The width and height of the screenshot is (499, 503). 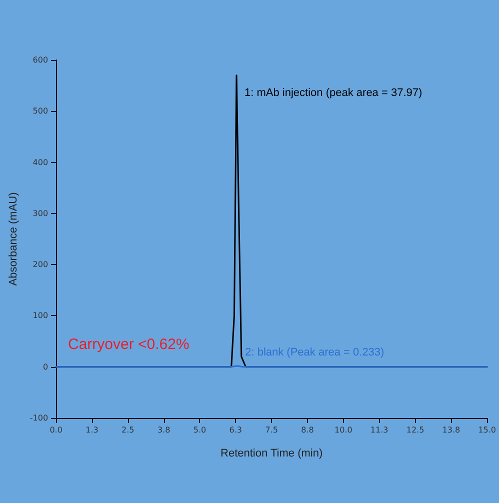 What do you see at coordinates (271, 454) in the screenshot?
I see `x-axis-title: Retention Time (min)` at bounding box center [271, 454].